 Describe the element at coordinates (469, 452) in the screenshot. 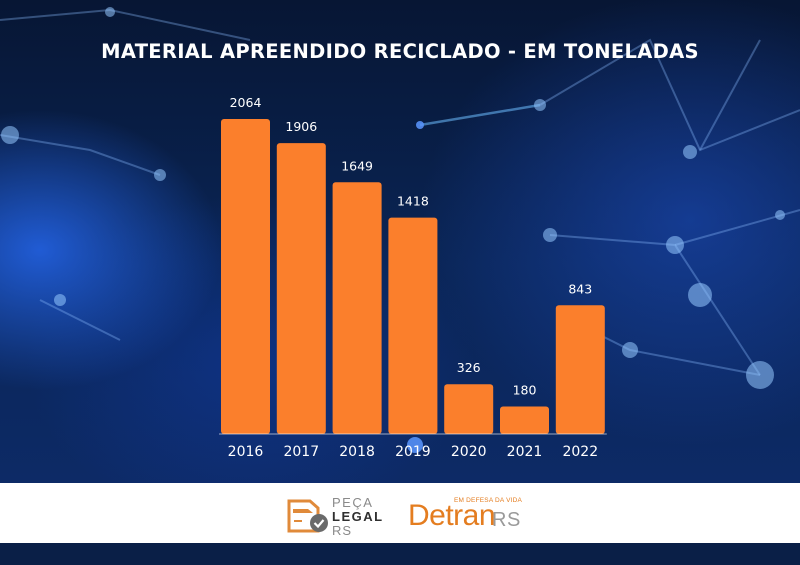

I see `x-tick-label-2020: 2020` at that location.